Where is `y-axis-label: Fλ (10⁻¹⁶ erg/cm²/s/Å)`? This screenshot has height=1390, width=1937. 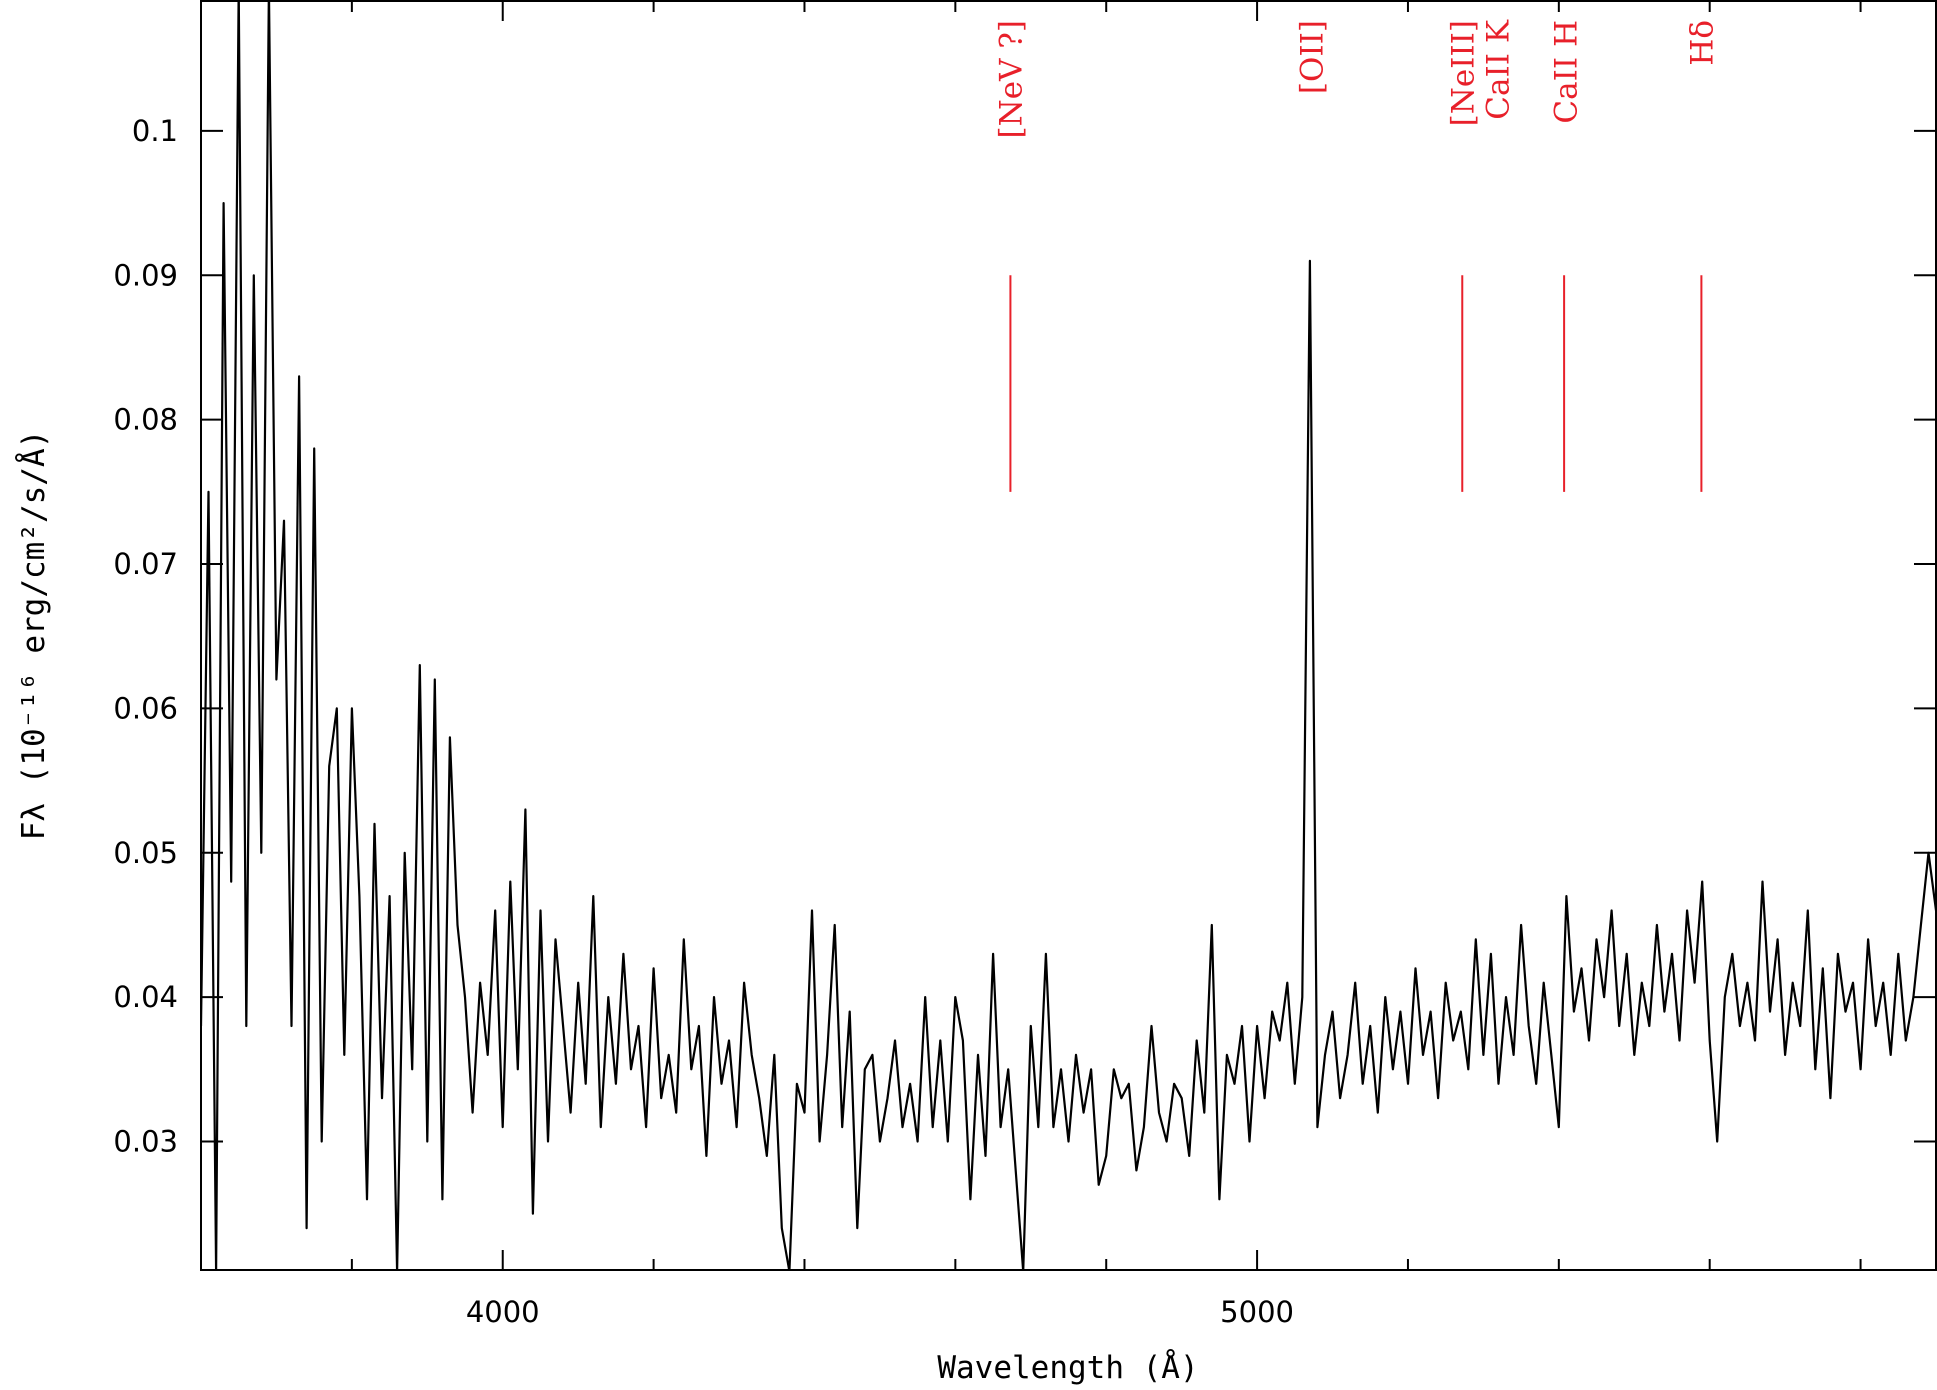
y-axis-label: Fλ (10⁻¹⁶ erg/cm²/s/Å) is located at coordinates (34, 635).